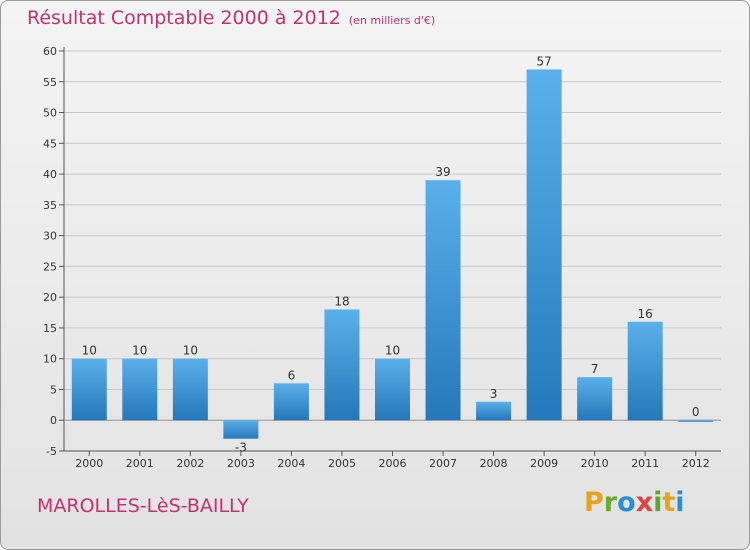 This screenshot has width=750, height=550. I want to click on proxiti-logo: Proxiti, so click(634, 502).